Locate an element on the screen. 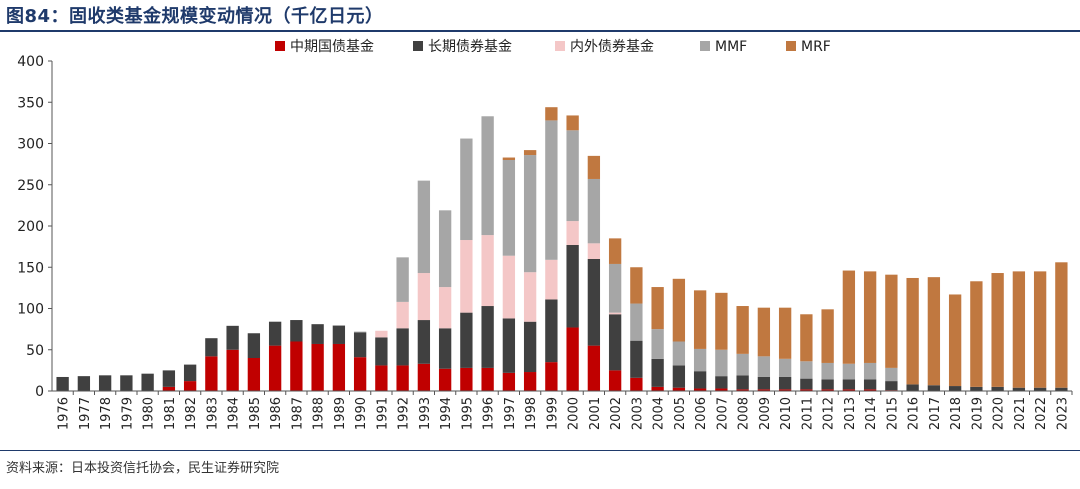 The image size is (1080, 489). x-tick-label: 2005 is located at coordinates (680, 413).